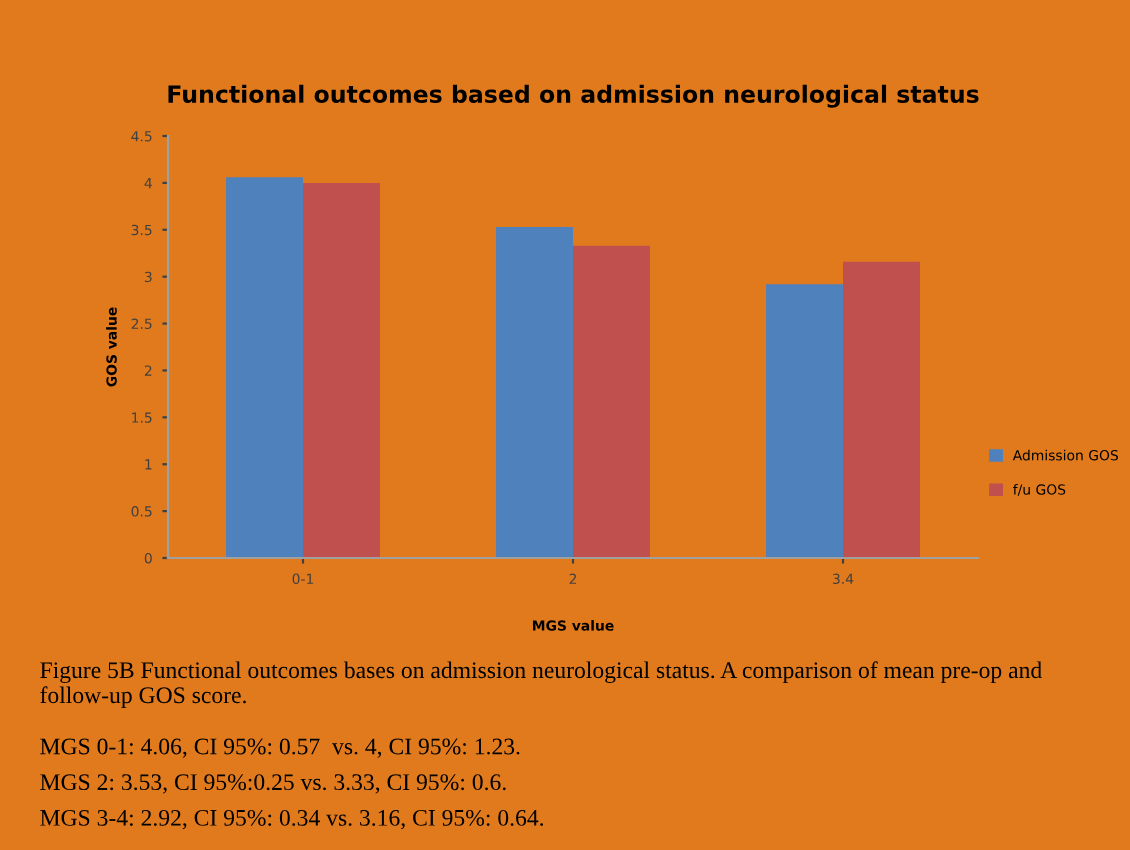  I want to click on text: MGS 0-1: 4.06, CI 95%: 0.57 vs. 4, CI 95%: 1.23., so click(280, 748).